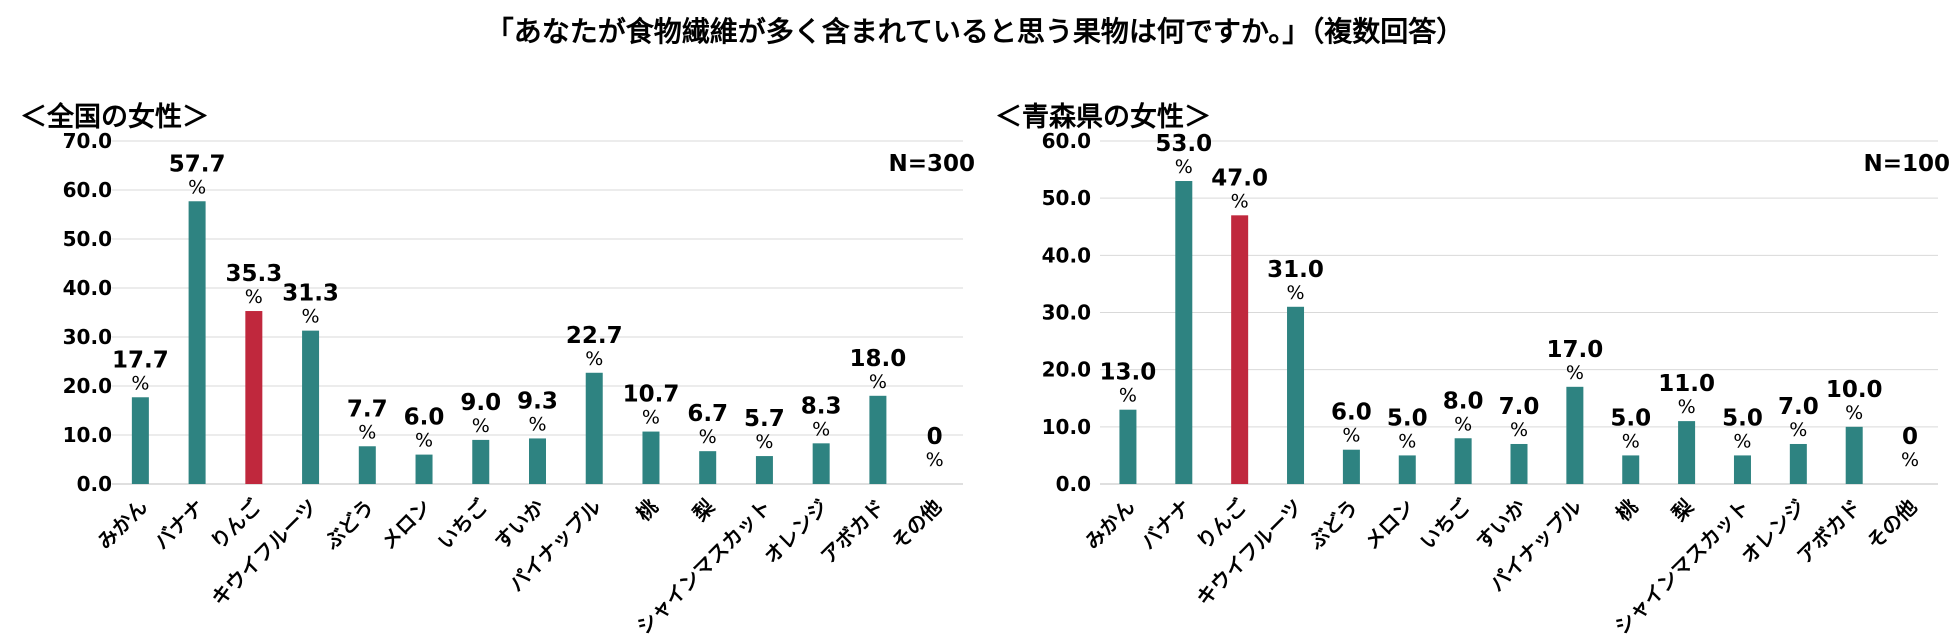 This screenshot has width=1950, height=637. What do you see at coordinates (1109, 524) in the screenshot?
I see `x-tick-label: みかん` at bounding box center [1109, 524].